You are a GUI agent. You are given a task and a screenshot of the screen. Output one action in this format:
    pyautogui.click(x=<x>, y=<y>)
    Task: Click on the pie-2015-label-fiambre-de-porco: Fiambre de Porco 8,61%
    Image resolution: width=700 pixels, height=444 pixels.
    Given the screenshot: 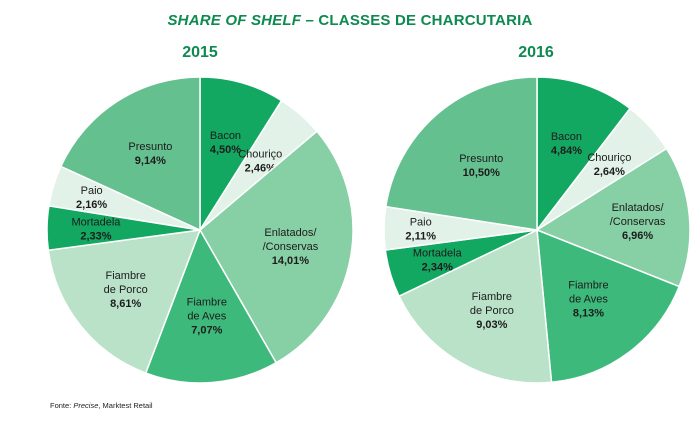 What is the action you would take?
    pyautogui.click(x=126, y=290)
    